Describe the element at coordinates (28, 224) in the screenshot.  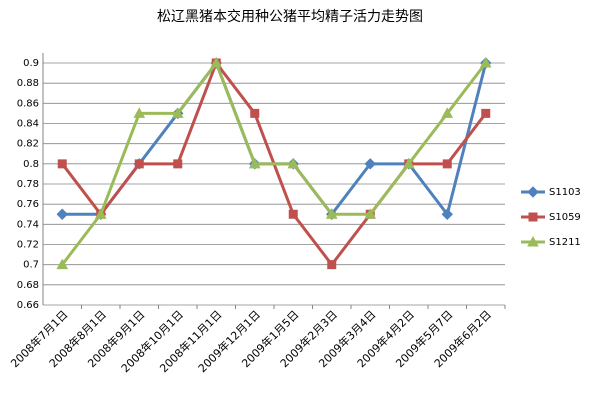
I see `y-tick-label: 0.74` at that location.